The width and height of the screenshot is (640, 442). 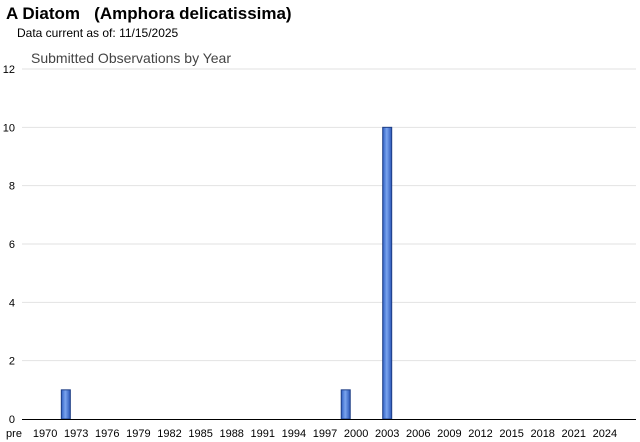 I want to click on bar-1972, so click(x=65, y=404).